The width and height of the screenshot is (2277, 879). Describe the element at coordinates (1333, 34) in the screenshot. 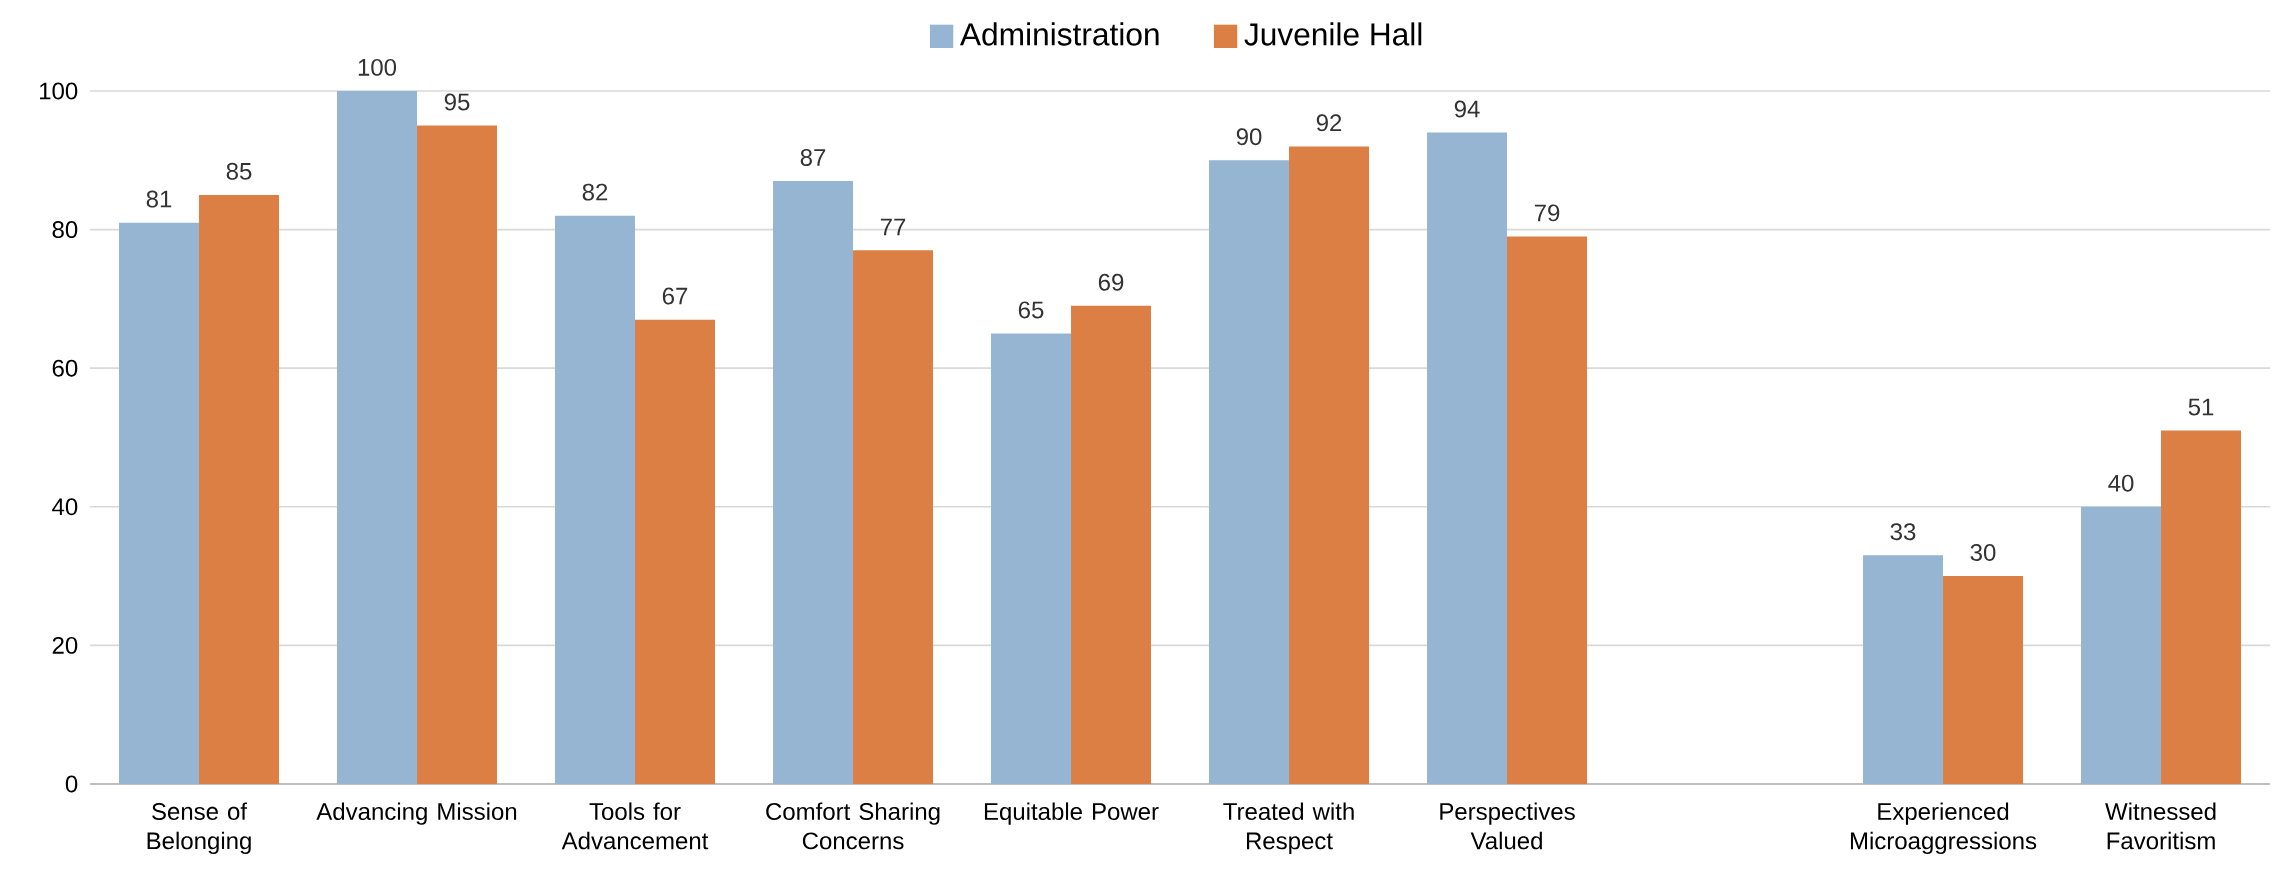

I see `legend-label: Juvenile Hall` at that location.